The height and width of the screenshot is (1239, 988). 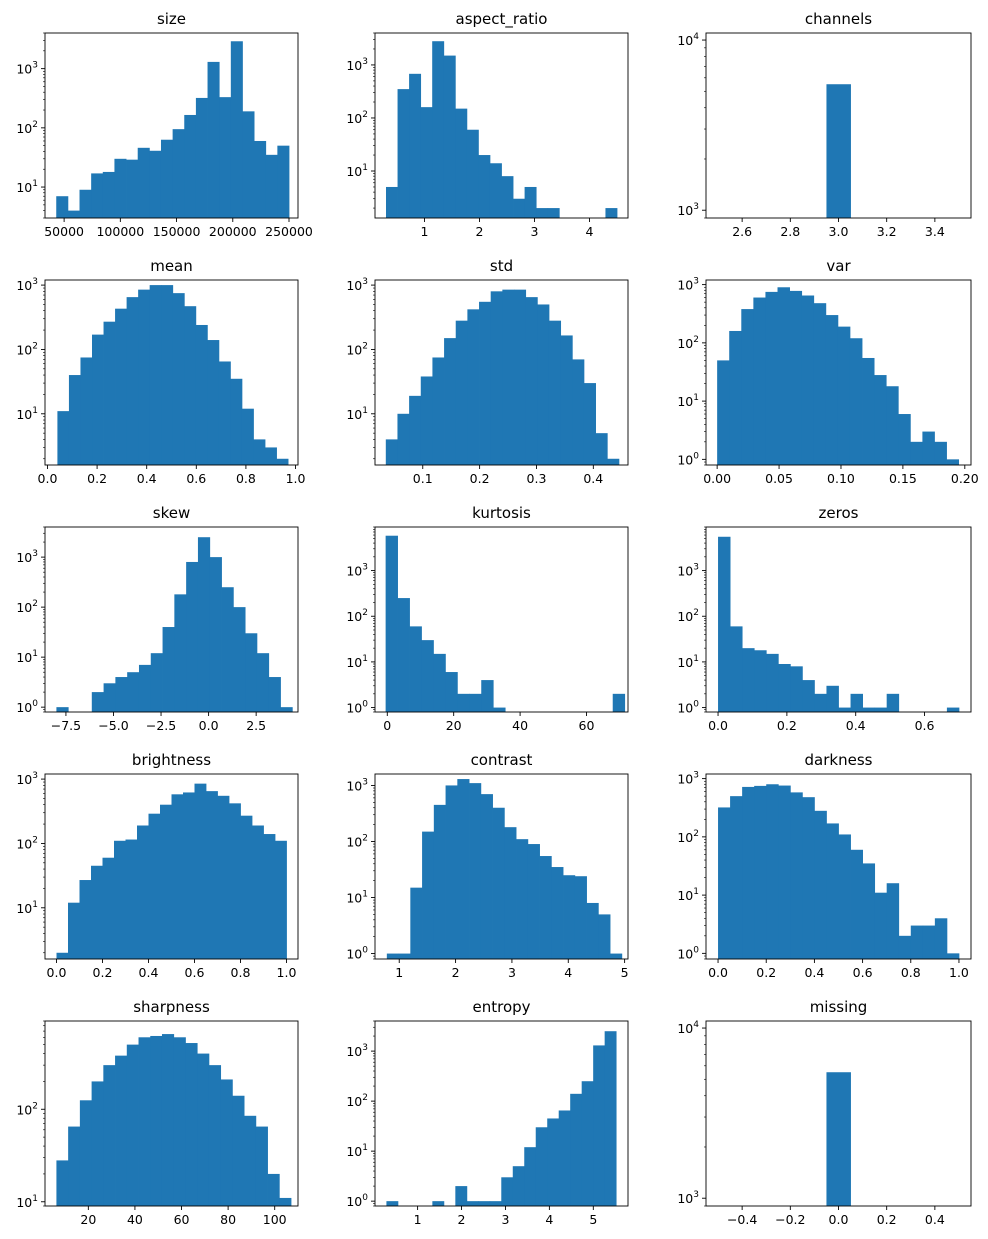 What do you see at coordinates (177, 231) in the screenshot?
I see `x-tick-label: 150000` at bounding box center [177, 231].